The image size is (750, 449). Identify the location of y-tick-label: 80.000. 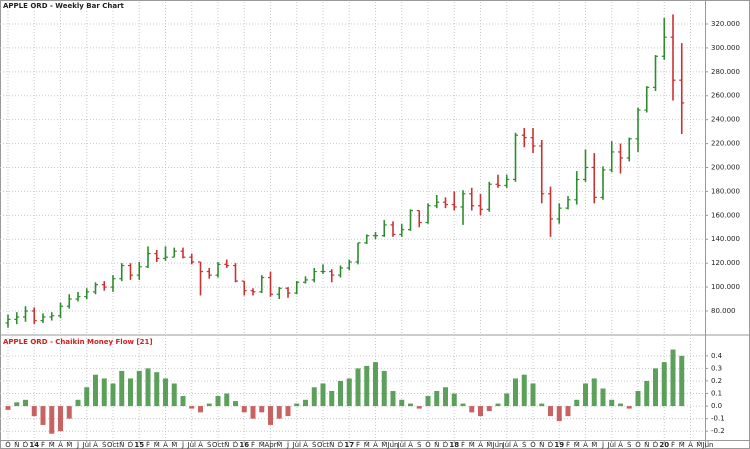
(723, 311).